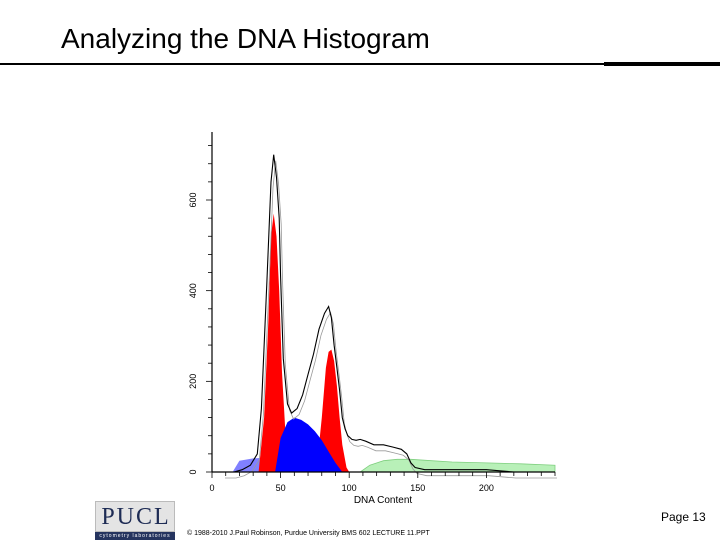  What do you see at coordinates (273, 342) in the screenshot?
I see `g1-peak-area` at bounding box center [273, 342].